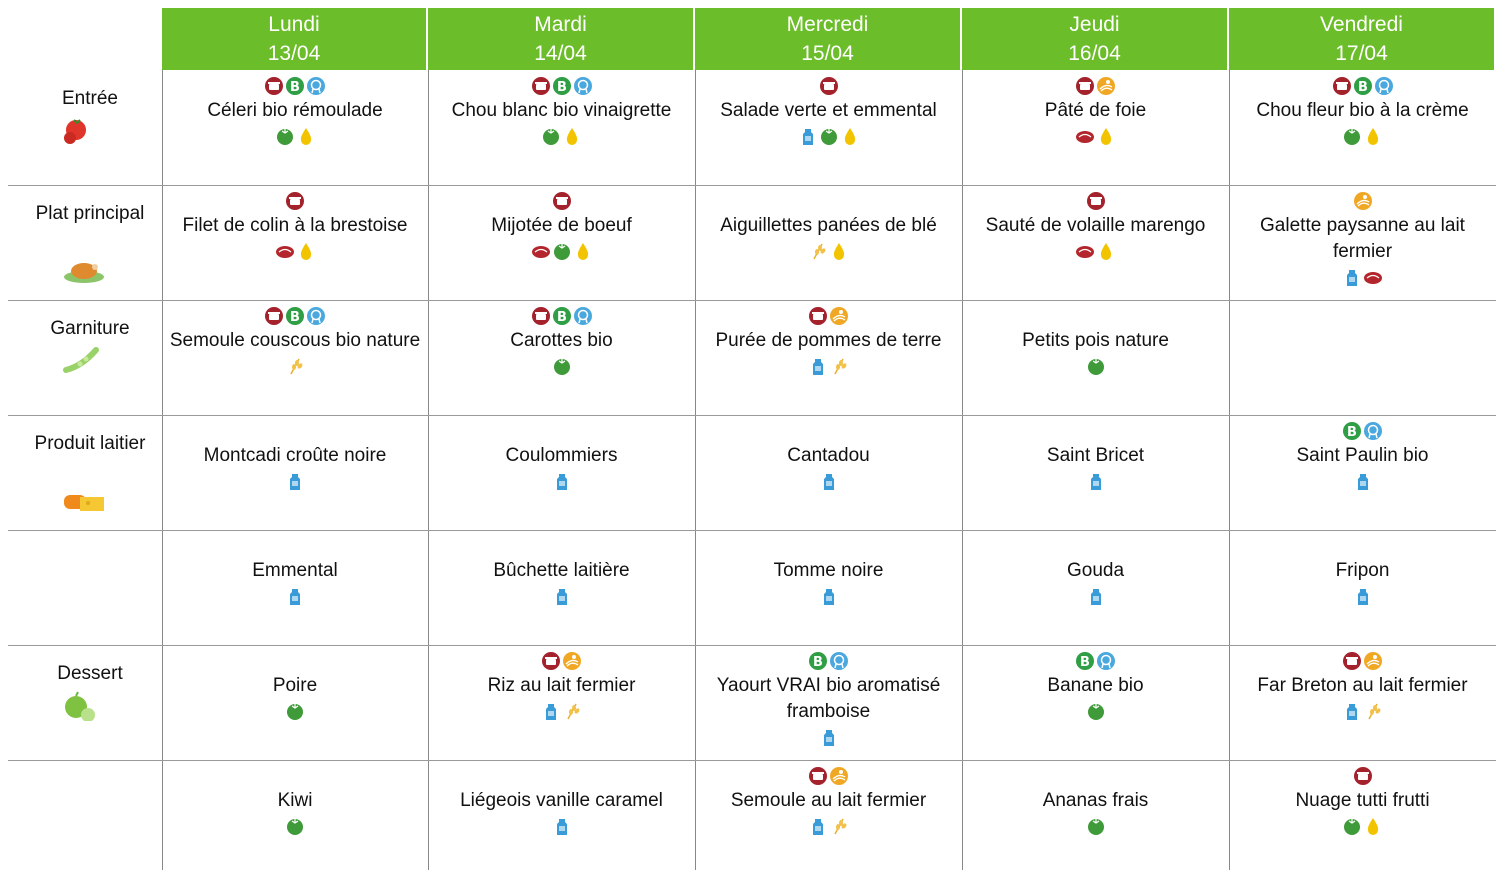  What do you see at coordinates (1362, 571) in the screenshot?
I see `menu-cell: Fripon` at bounding box center [1362, 571].